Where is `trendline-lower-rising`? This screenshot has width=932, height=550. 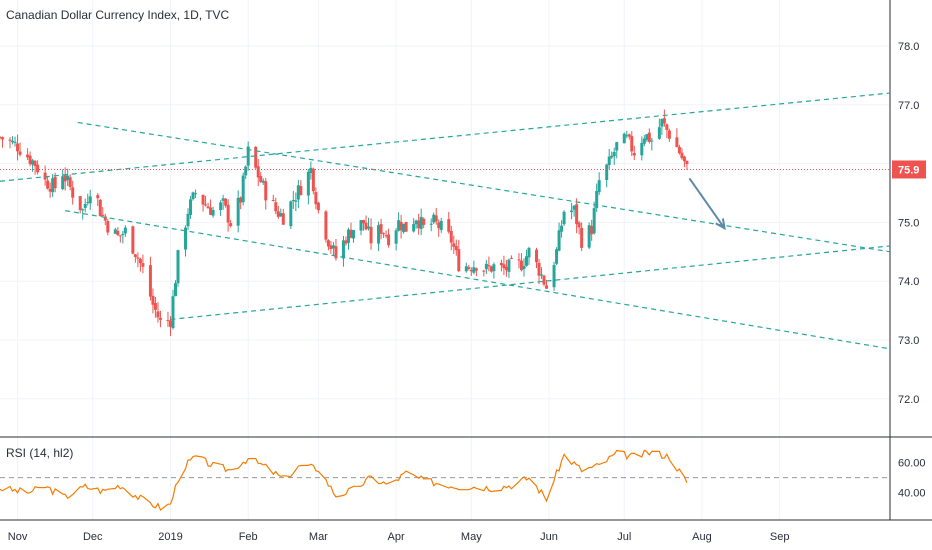 trendline-lower-rising is located at coordinates (530, 283).